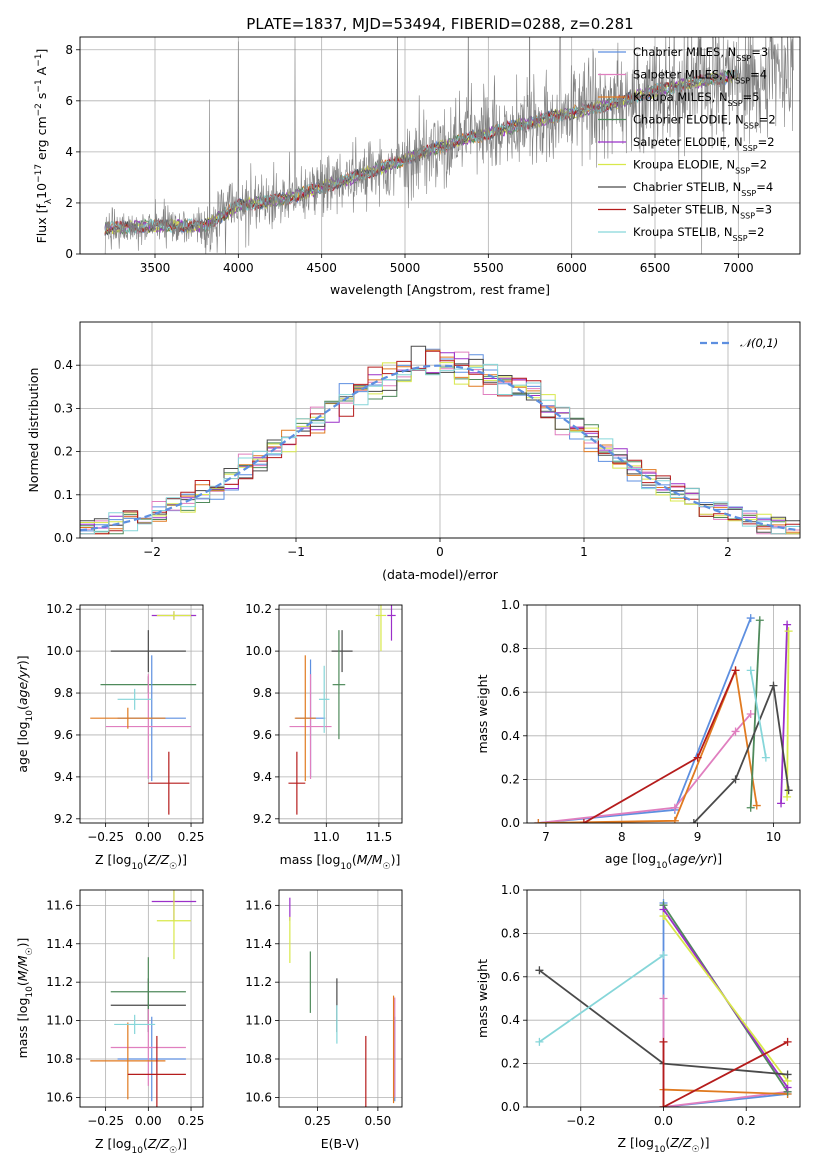  I want to click on label-part: Z/Z, so click(158, 859).